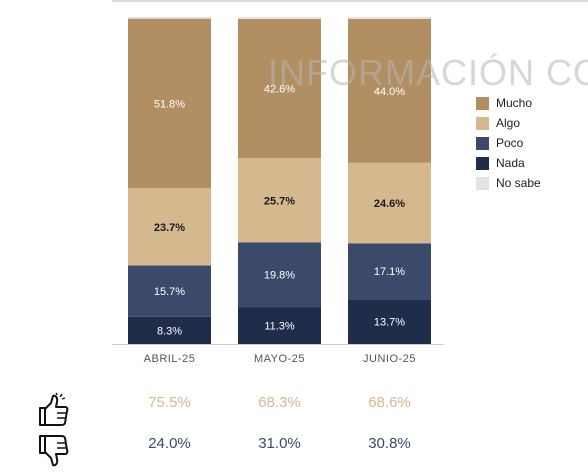 The width and height of the screenshot is (588, 474). I want to click on legend-item-algo: Algo, so click(508, 123).